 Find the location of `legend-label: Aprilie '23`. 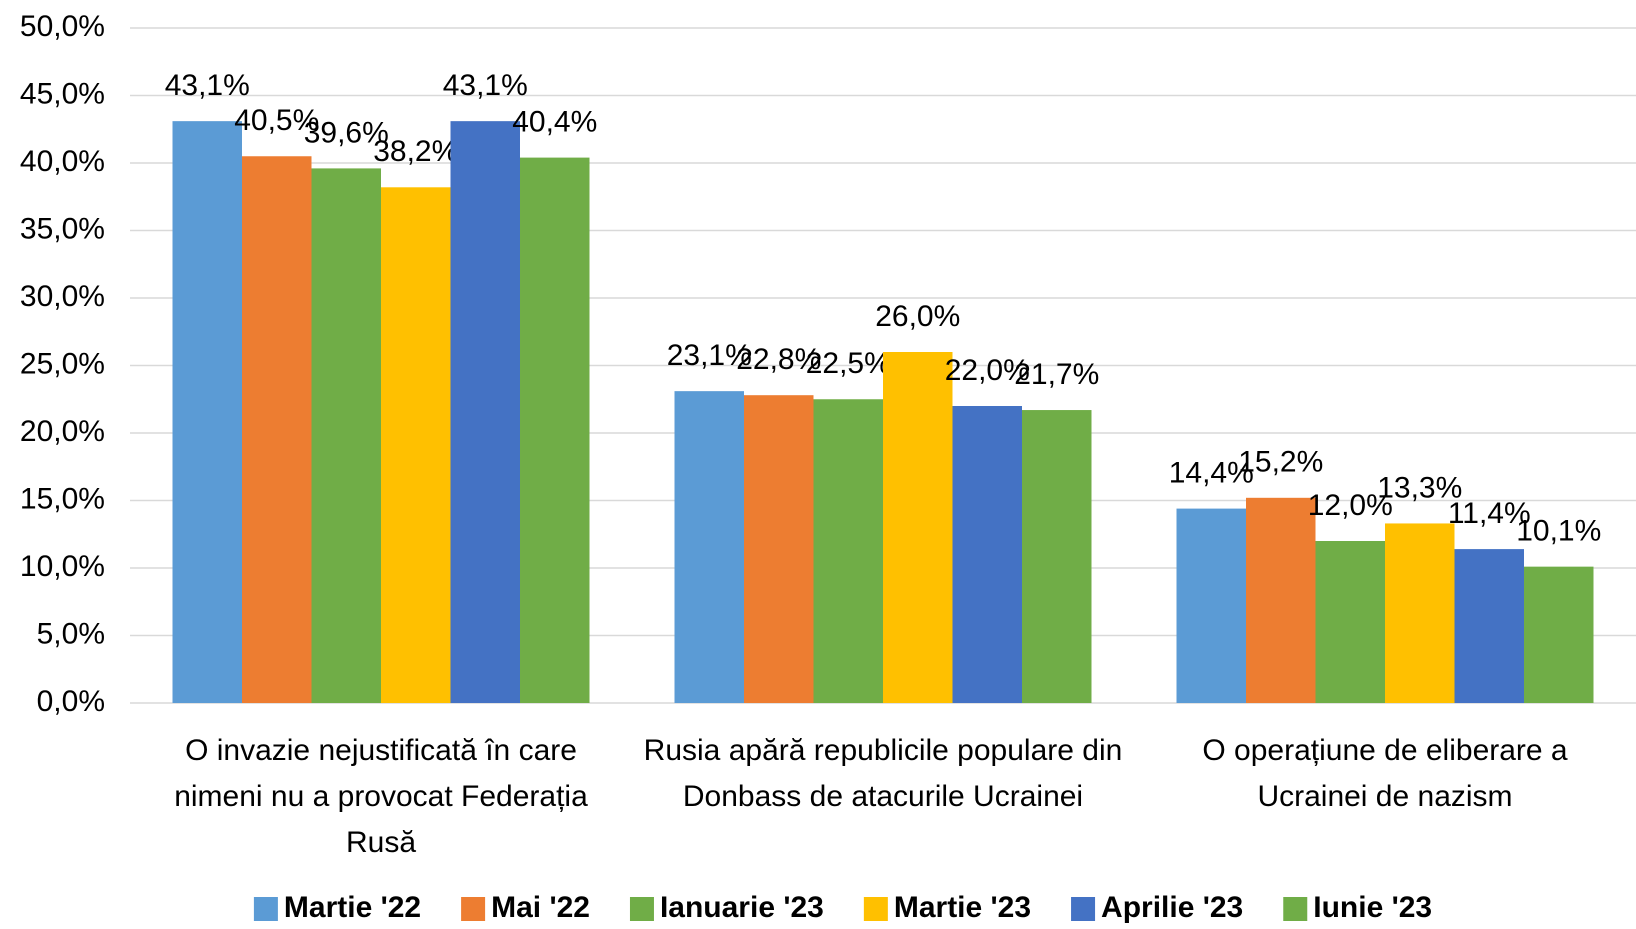

legend-label: Aprilie '23 is located at coordinates (1172, 907).